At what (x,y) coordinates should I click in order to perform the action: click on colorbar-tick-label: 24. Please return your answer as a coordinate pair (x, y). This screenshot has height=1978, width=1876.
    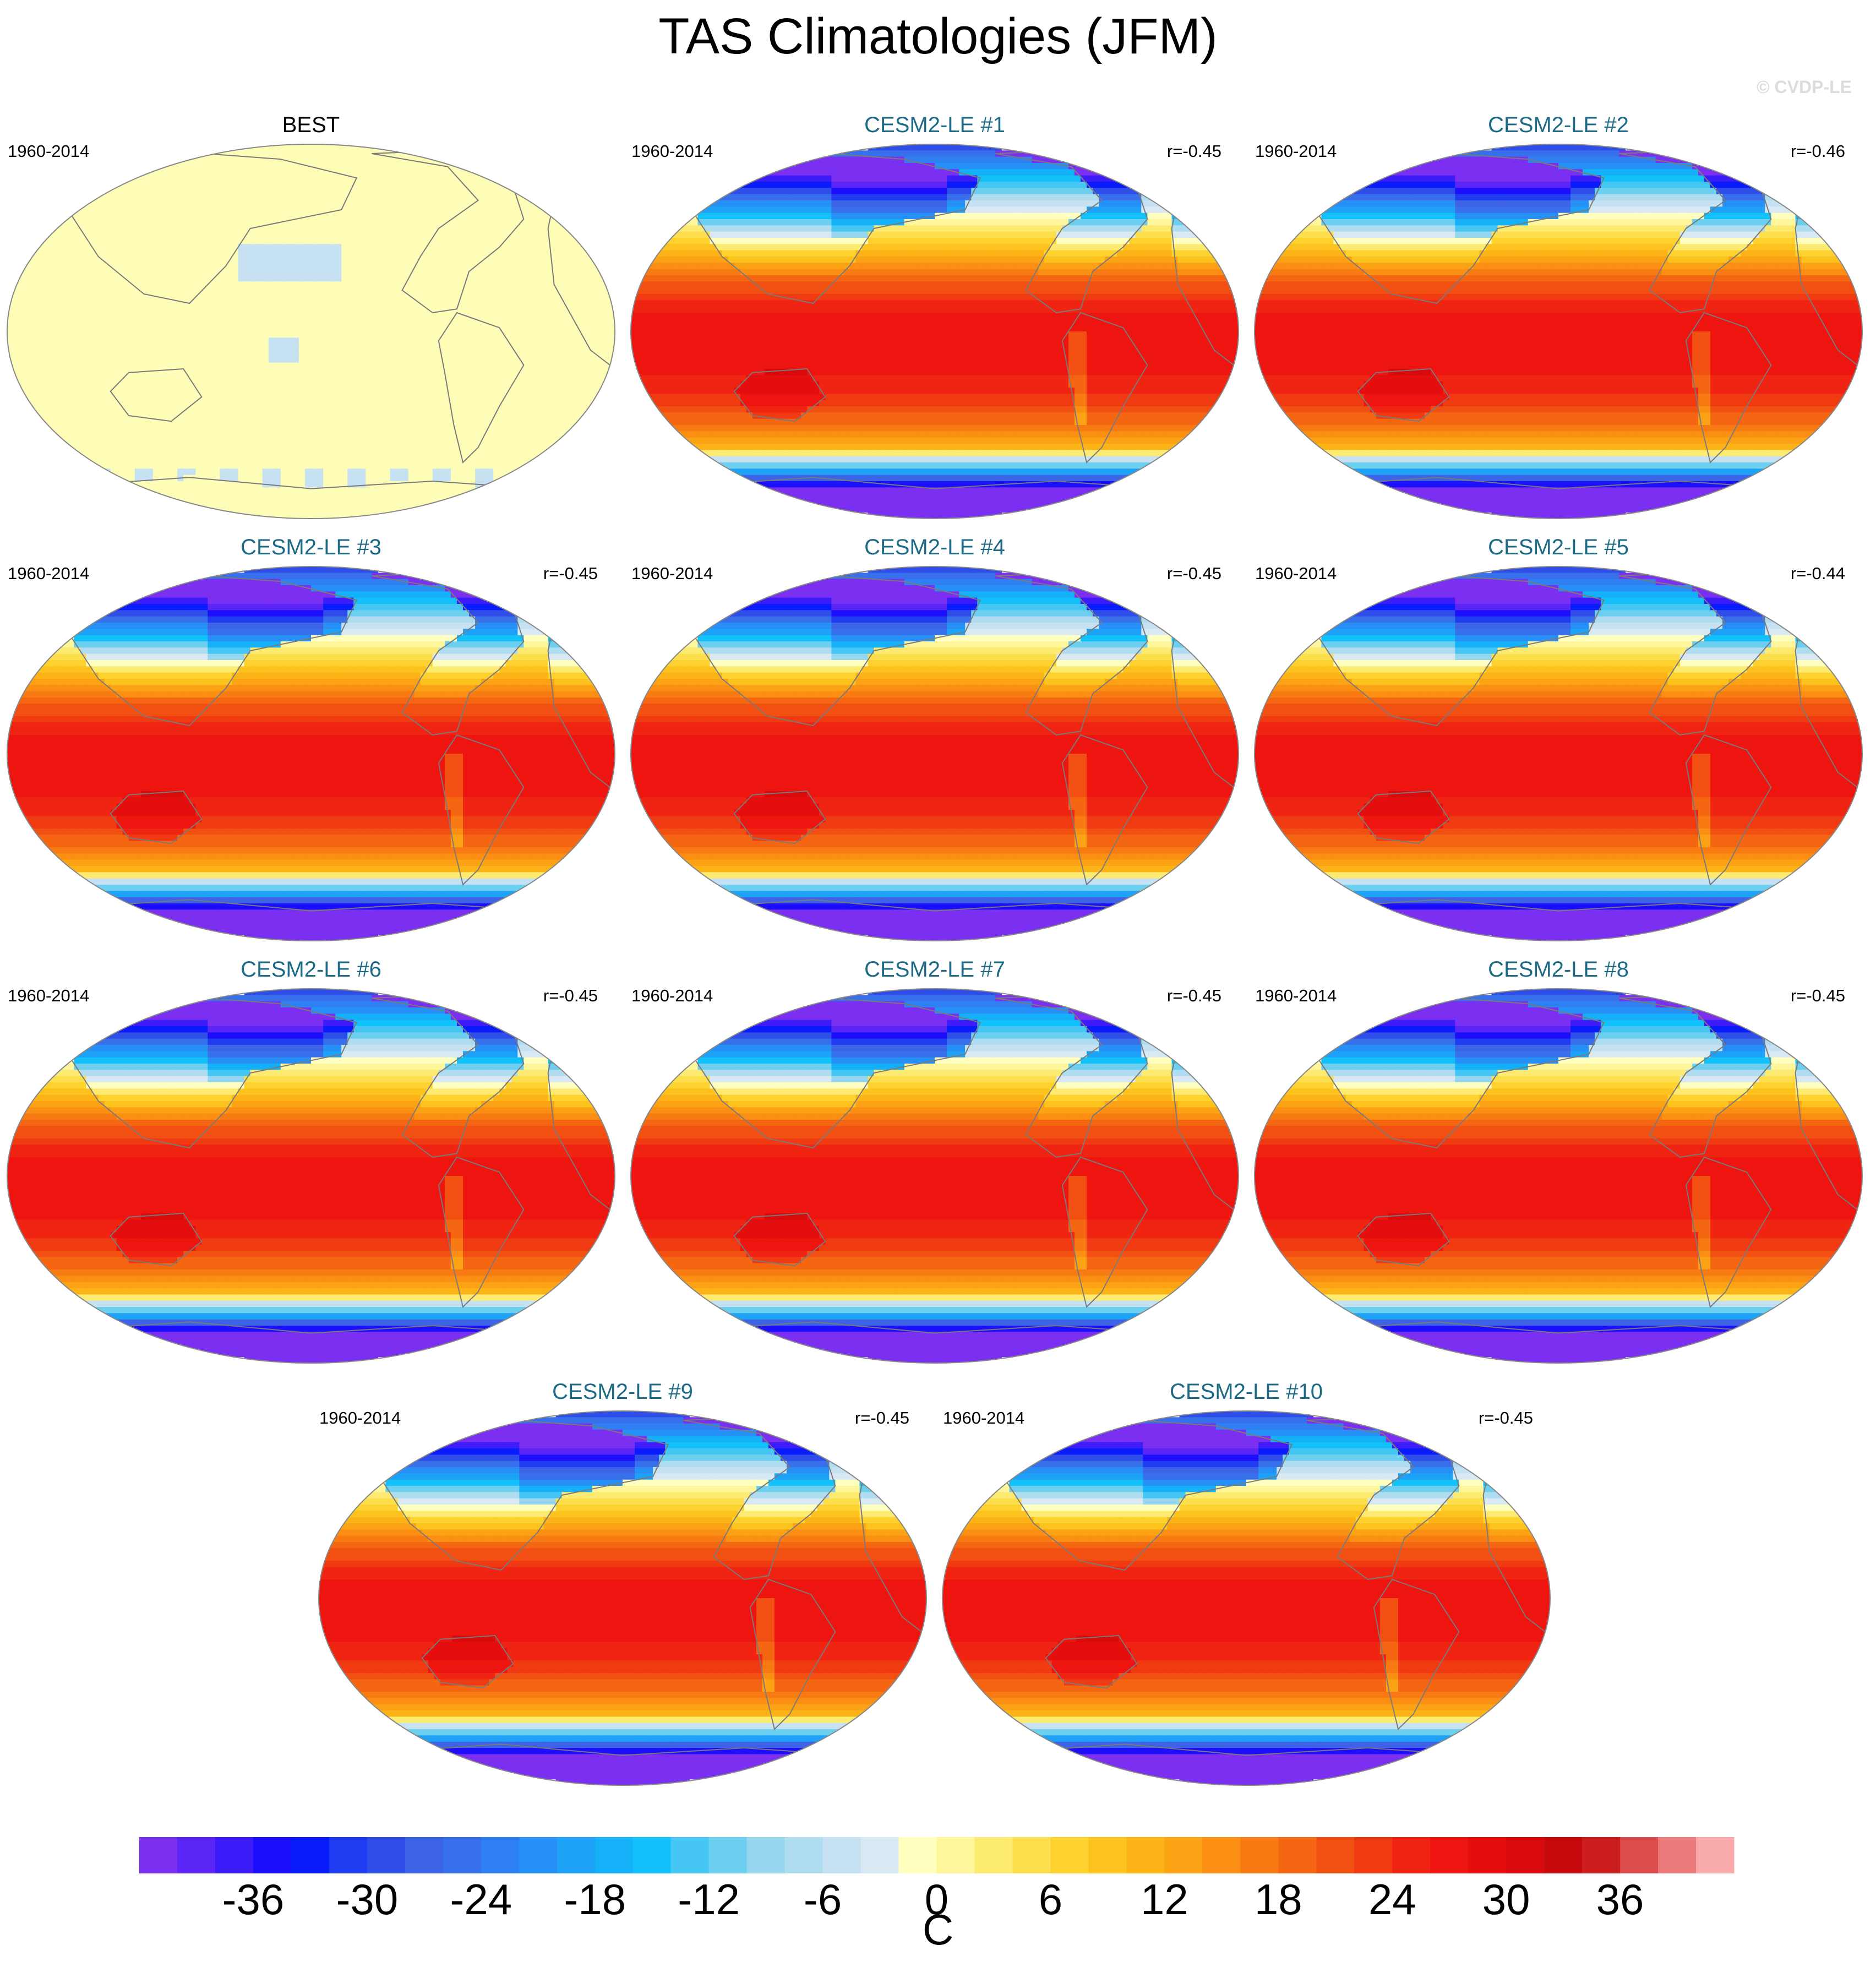
    Looking at the image, I should click on (1392, 1900).